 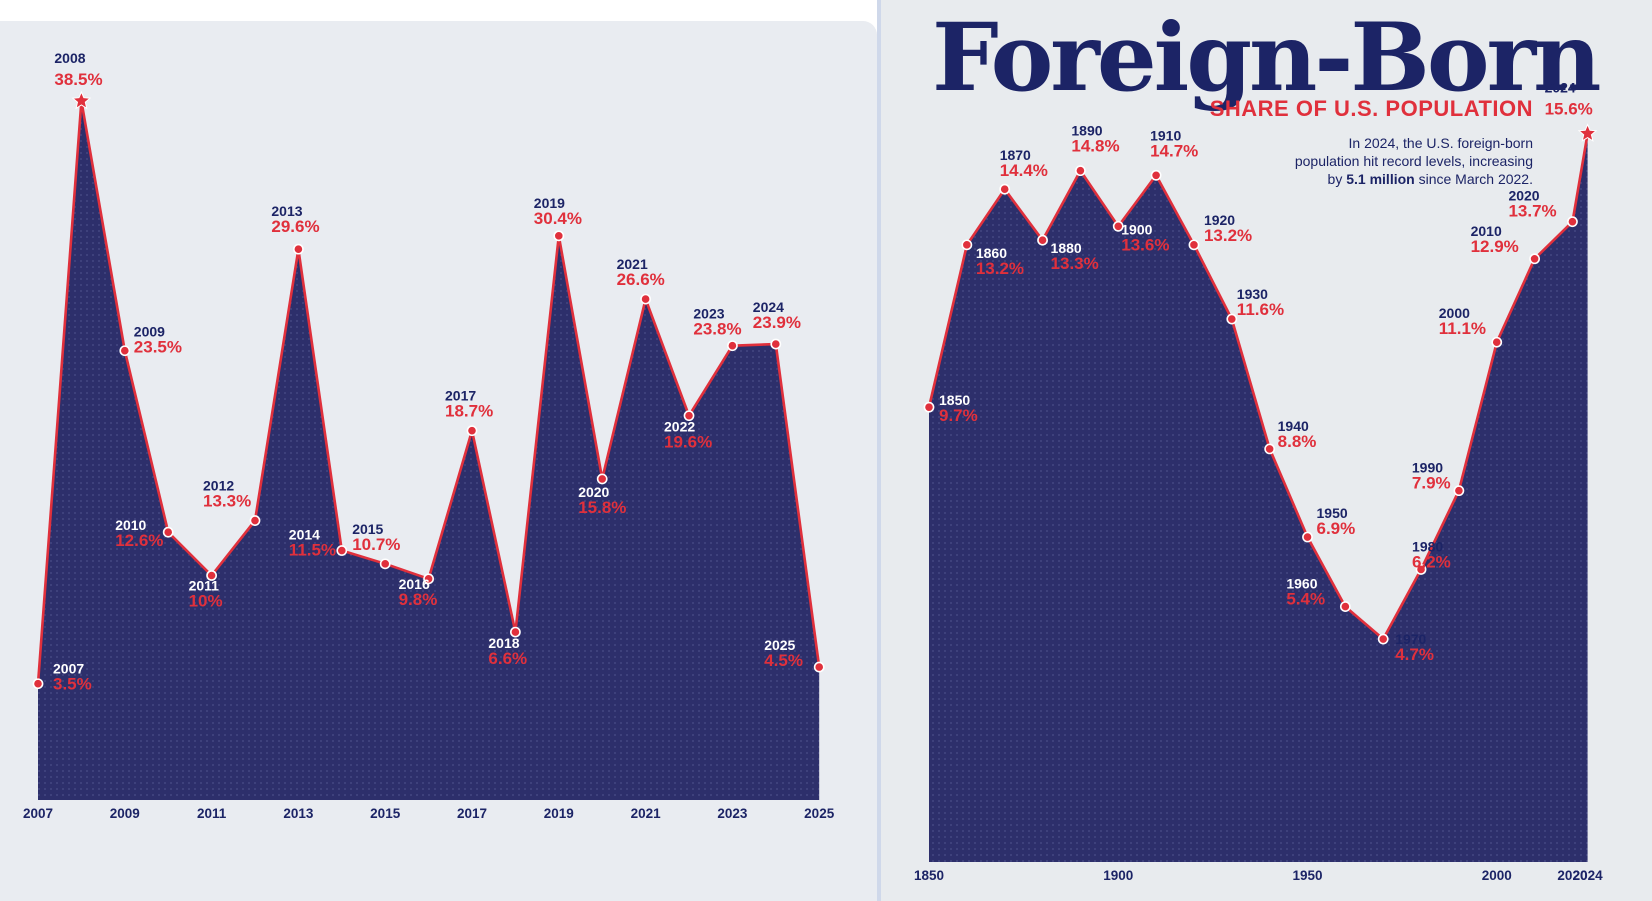 I want to click on left-point-2025, so click(x=819, y=666).